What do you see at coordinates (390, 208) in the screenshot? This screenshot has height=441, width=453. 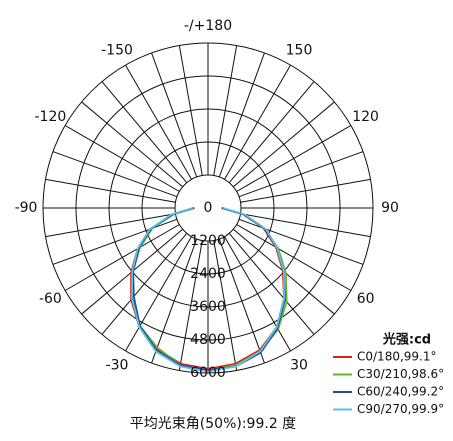 I see `angle-tick-label: 90` at bounding box center [390, 208].